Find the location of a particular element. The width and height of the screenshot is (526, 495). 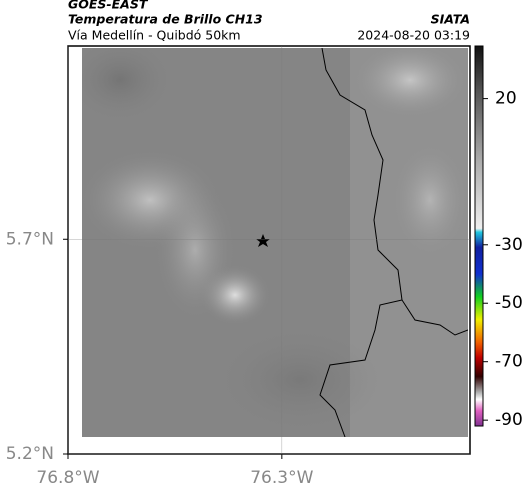

colorbar is located at coordinates (479, 236).